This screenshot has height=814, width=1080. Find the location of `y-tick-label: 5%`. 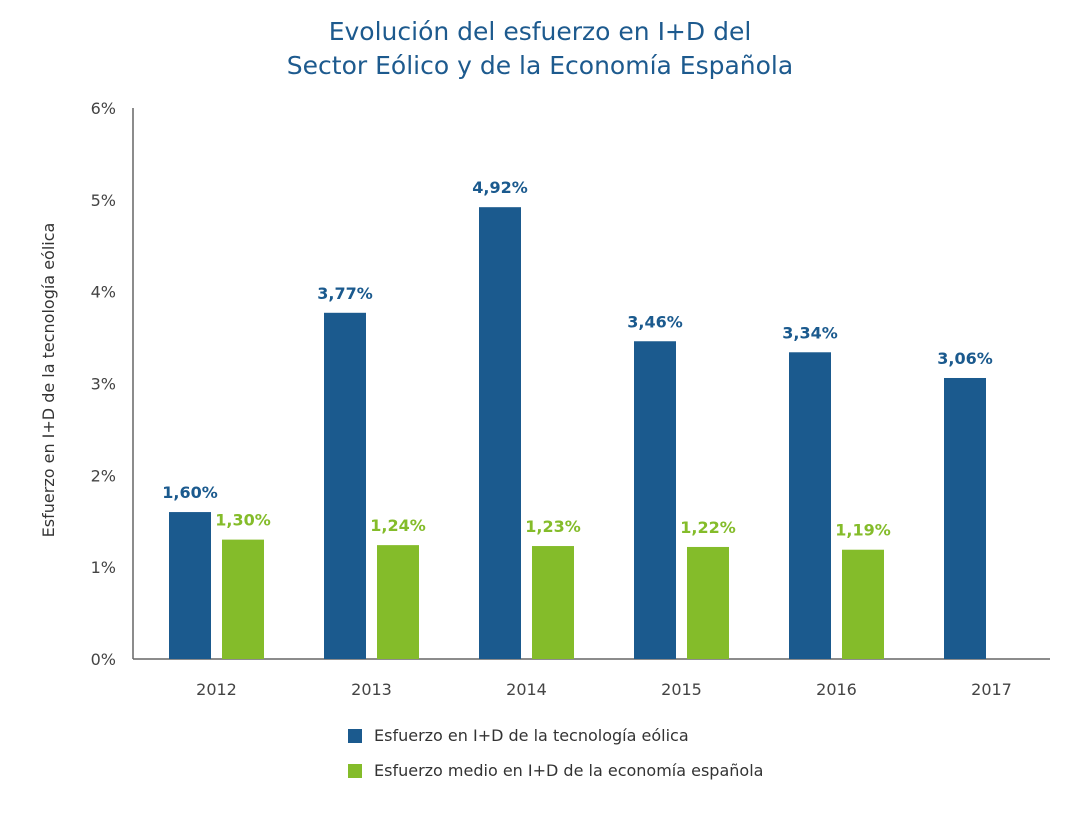

y-tick-label: 5% is located at coordinates (103, 200).